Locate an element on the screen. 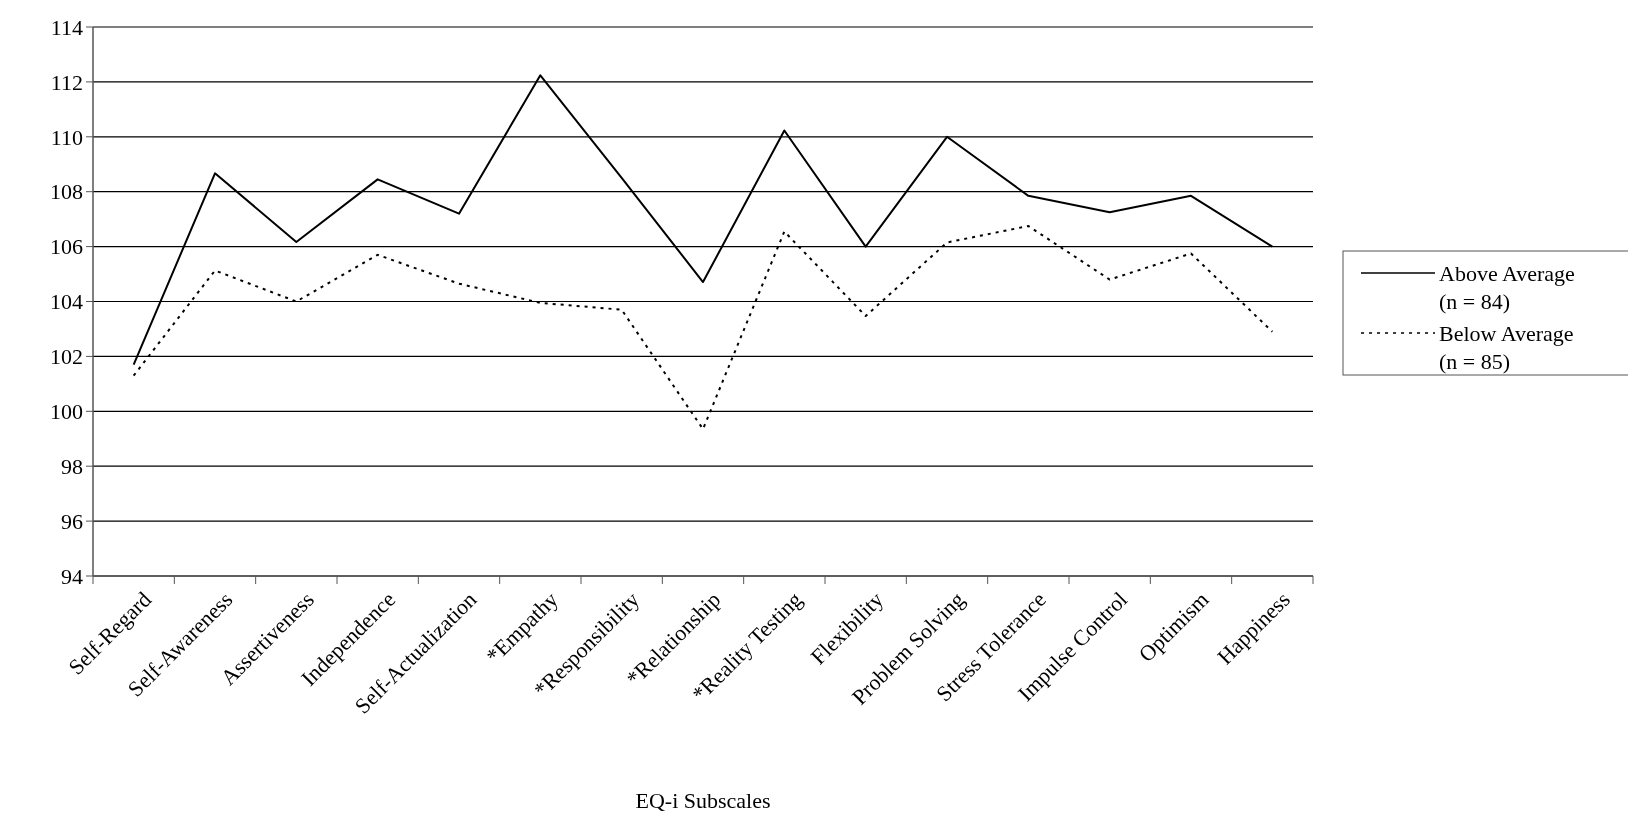  legend-label: Below Average (n = 85) is located at coordinates (1506, 347).